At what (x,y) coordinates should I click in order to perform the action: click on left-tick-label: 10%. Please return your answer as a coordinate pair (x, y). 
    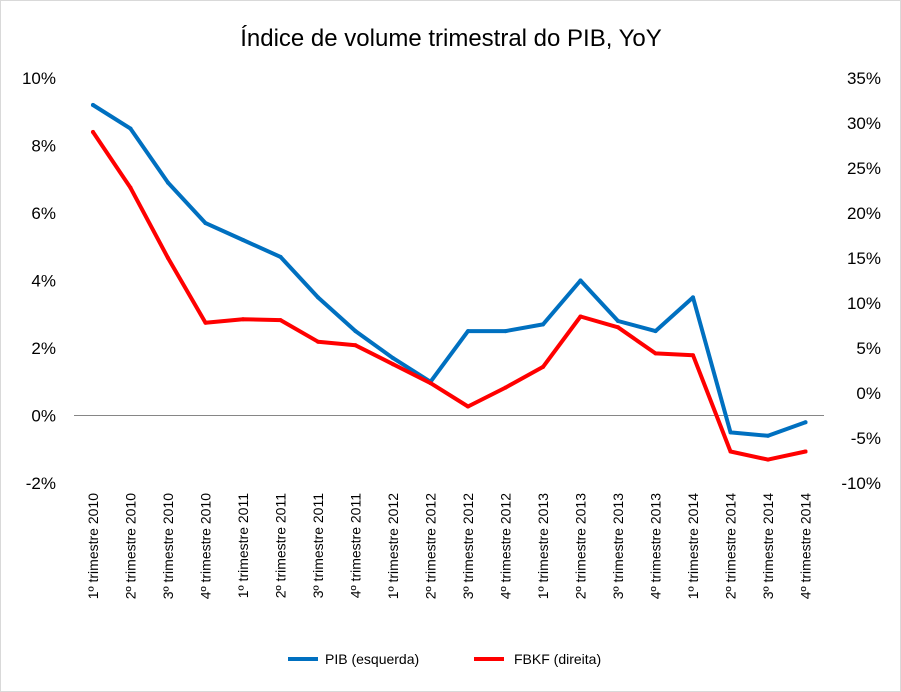
    Looking at the image, I should click on (39, 78).